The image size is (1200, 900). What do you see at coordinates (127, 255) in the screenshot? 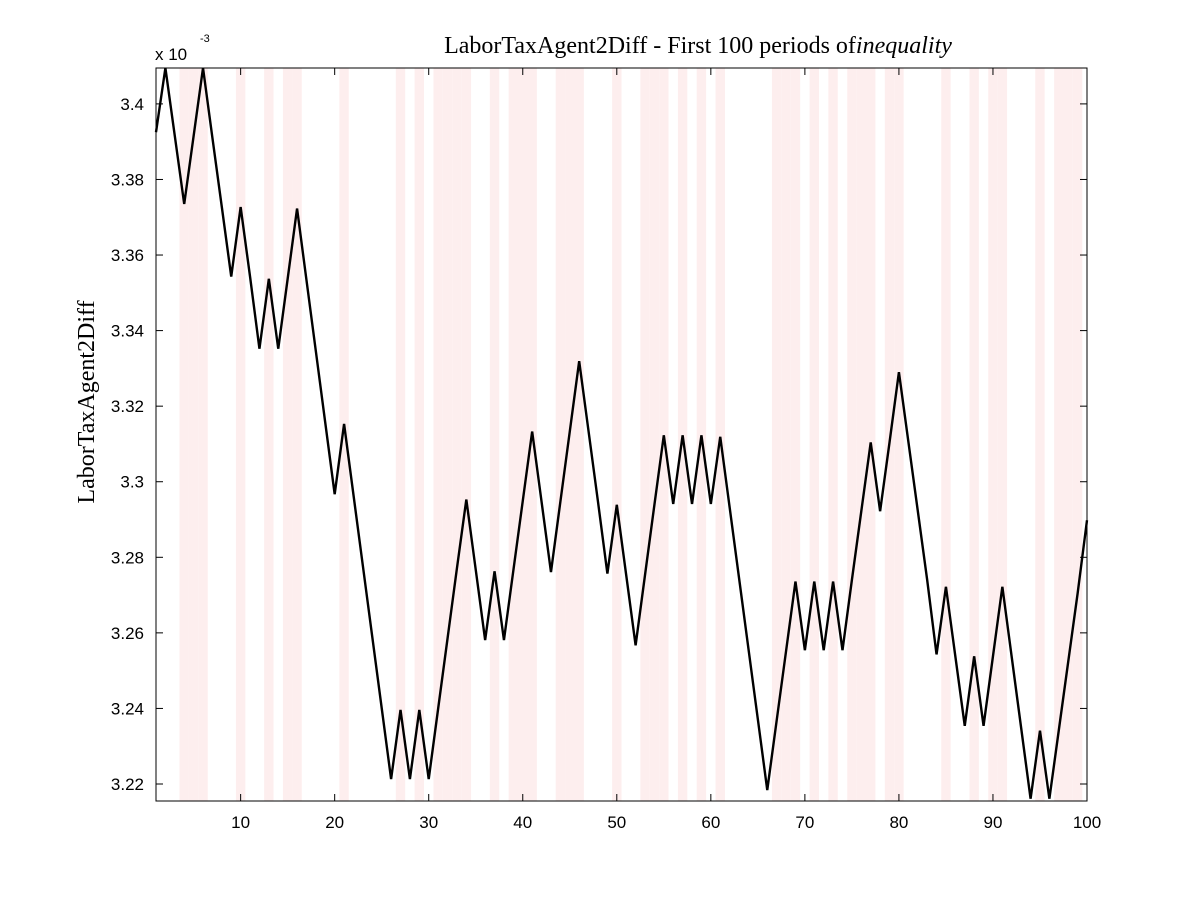
I see `y-tick-label: 3.36` at bounding box center [127, 255].